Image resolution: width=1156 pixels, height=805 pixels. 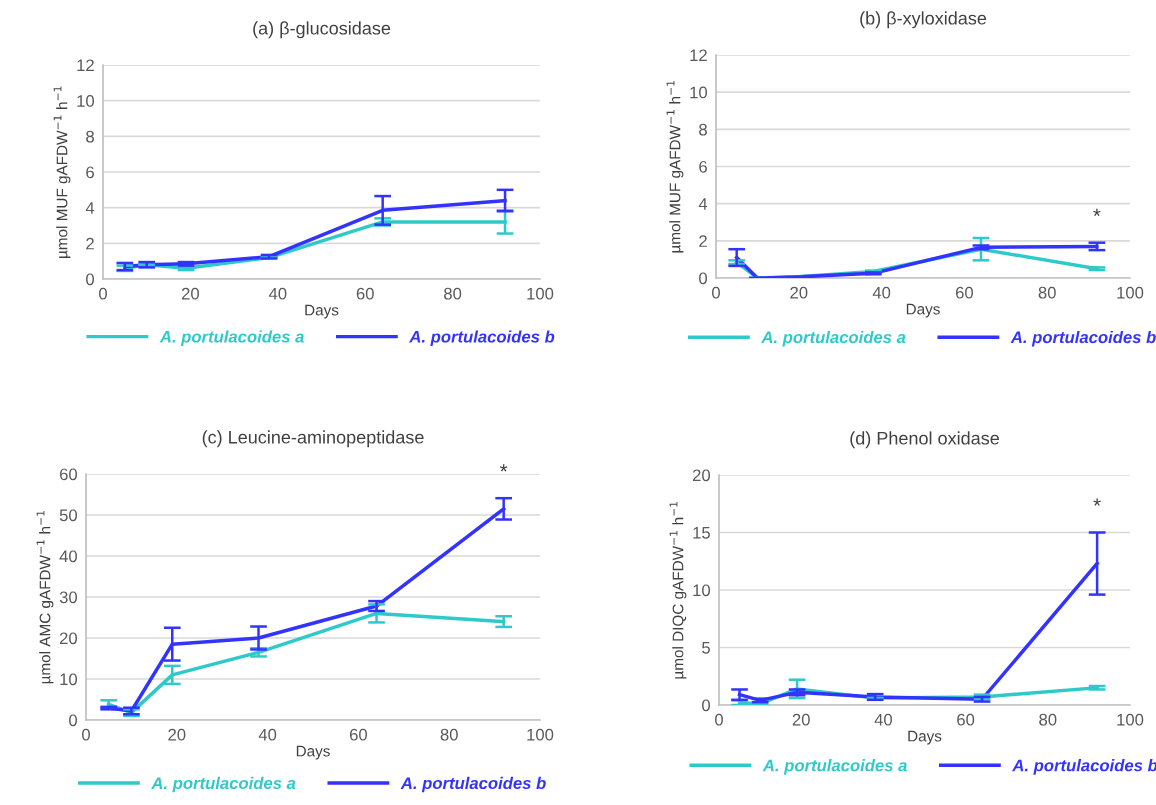 What do you see at coordinates (924, 440) in the screenshot?
I see `chart-title: (d) Phenol oxidase` at bounding box center [924, 440].